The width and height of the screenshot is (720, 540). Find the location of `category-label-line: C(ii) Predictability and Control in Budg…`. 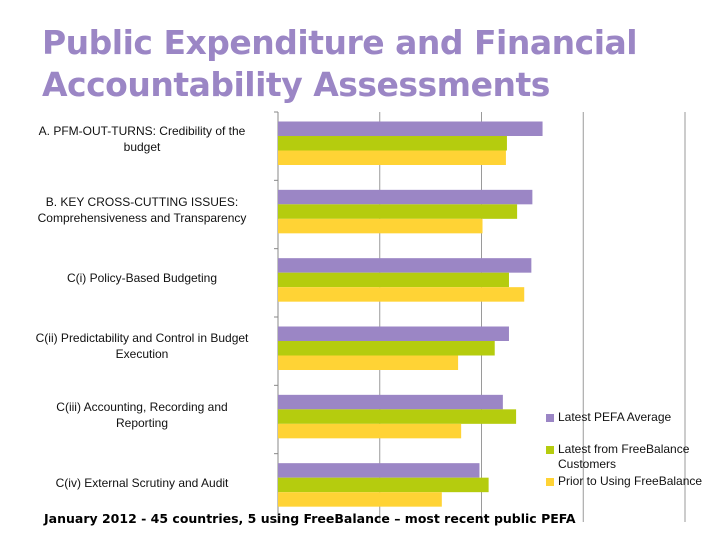

category-label-line: C(ii) Predictability and Control in Budg… is located at coordinates (142, 338).